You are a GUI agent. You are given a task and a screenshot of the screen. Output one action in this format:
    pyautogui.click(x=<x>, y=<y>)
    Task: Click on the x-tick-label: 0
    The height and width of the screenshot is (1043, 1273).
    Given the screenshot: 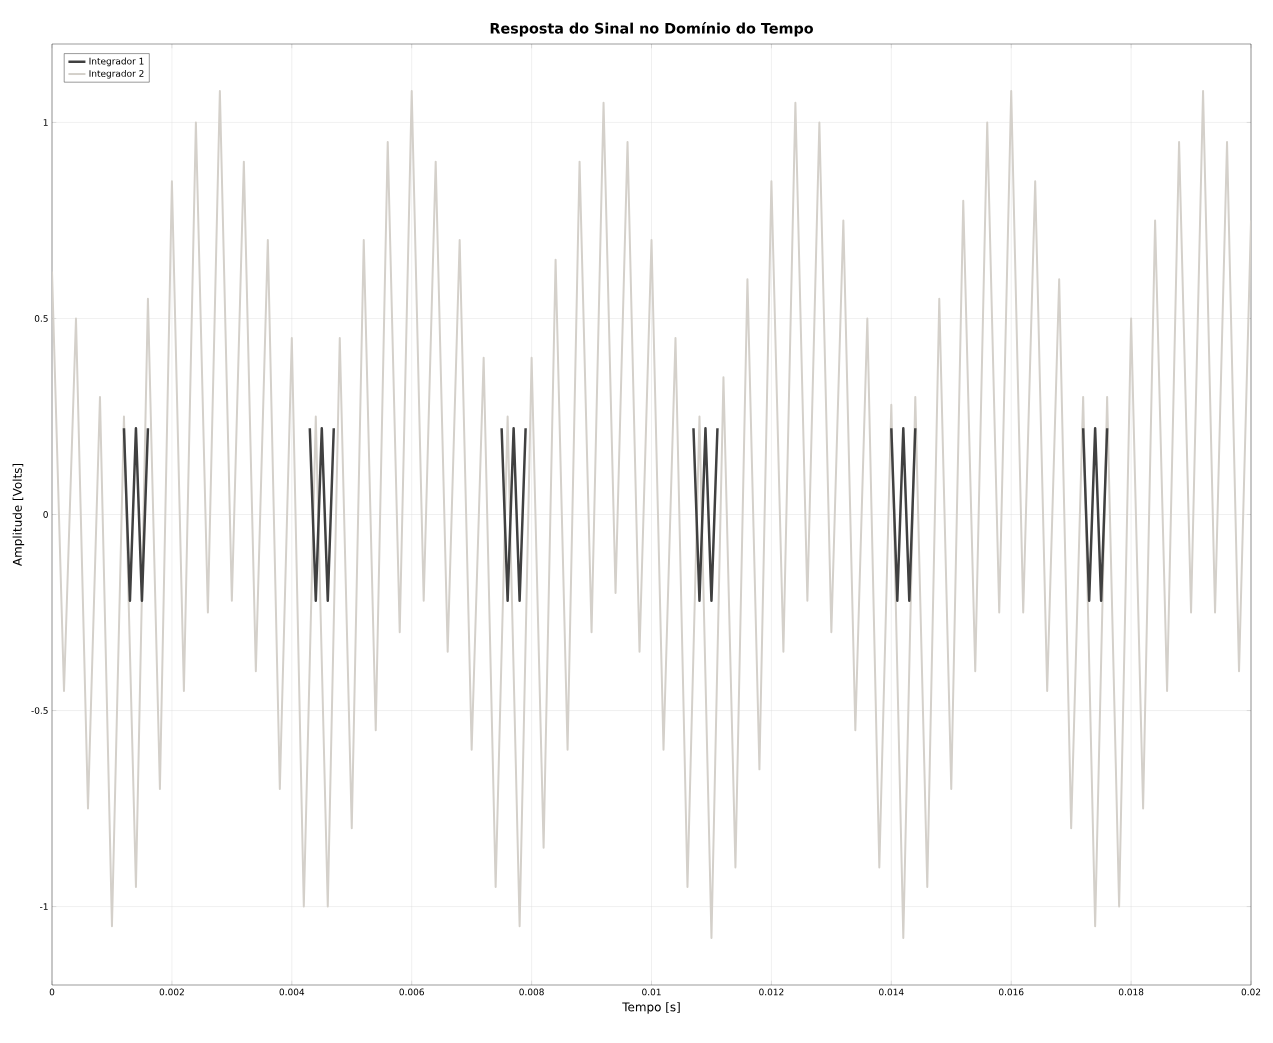 What is the action you would take?
    pyautogui.click(x=52, y=992)
    